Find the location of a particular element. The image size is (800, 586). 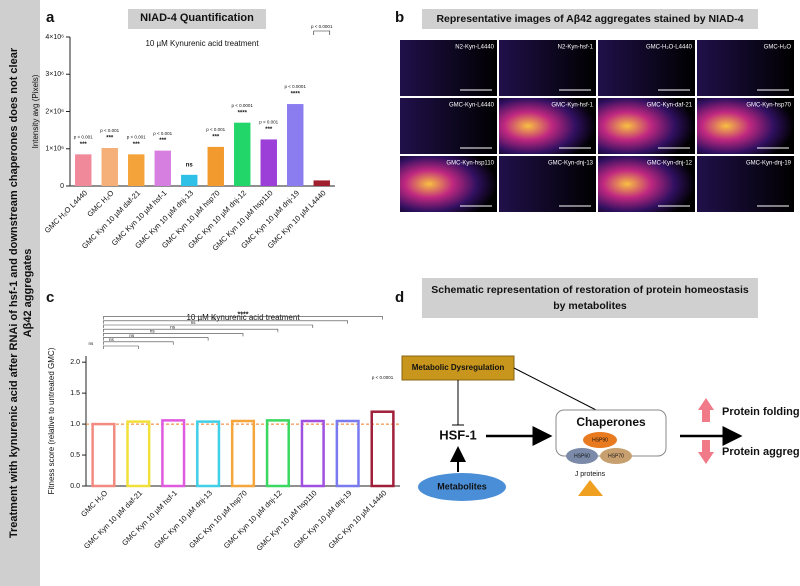

node-label: HSP90 is located at coordinates (600, 440).